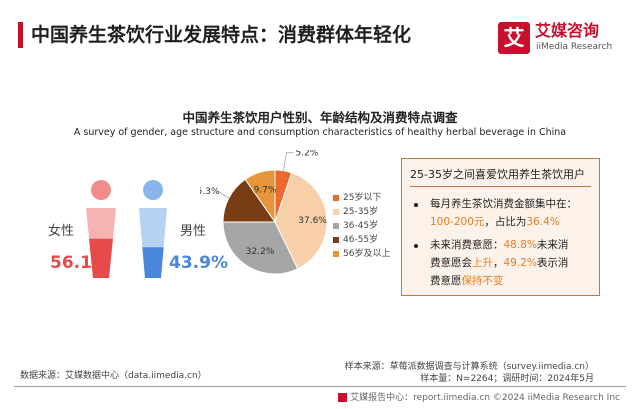 The height and width of the screenshot is (409, 640). Describe the element at coordinates (574, 47) in the screenshot. I see `logo-name-en: iiMedia Research` at that location.